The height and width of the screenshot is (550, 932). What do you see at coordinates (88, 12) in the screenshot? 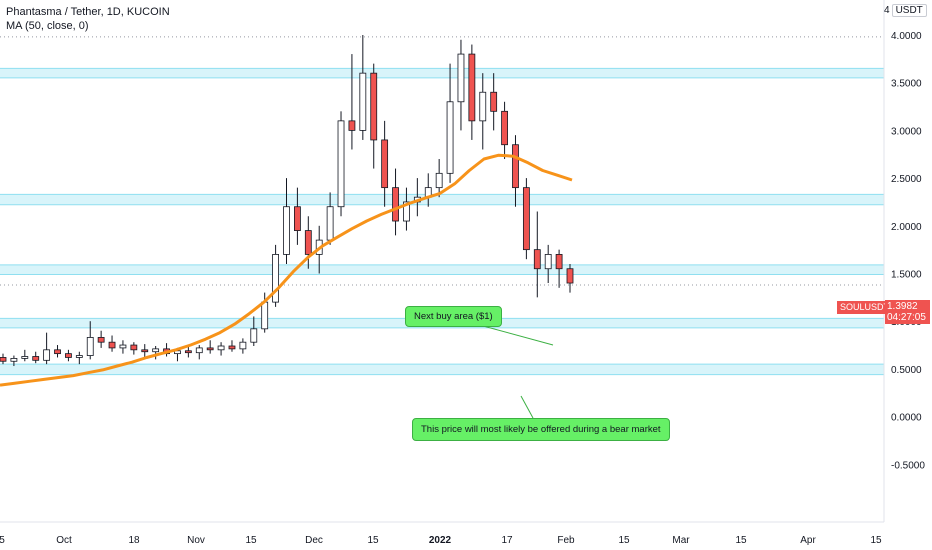
I see `symbol-title: Phantasma / Tether, 1D, KUCOIN` at bounding box center [88, 12].